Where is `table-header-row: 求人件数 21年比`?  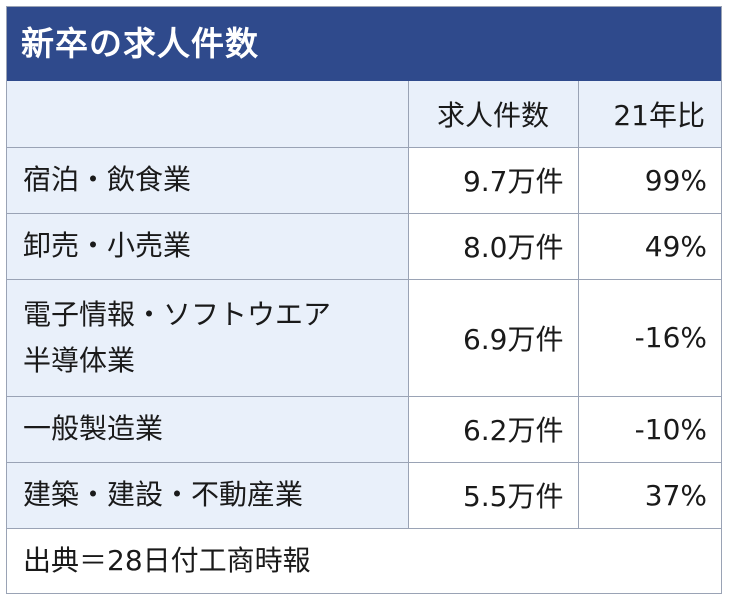 table-header-row: 求人件数 21年比 is located at coordinates (364, 114).